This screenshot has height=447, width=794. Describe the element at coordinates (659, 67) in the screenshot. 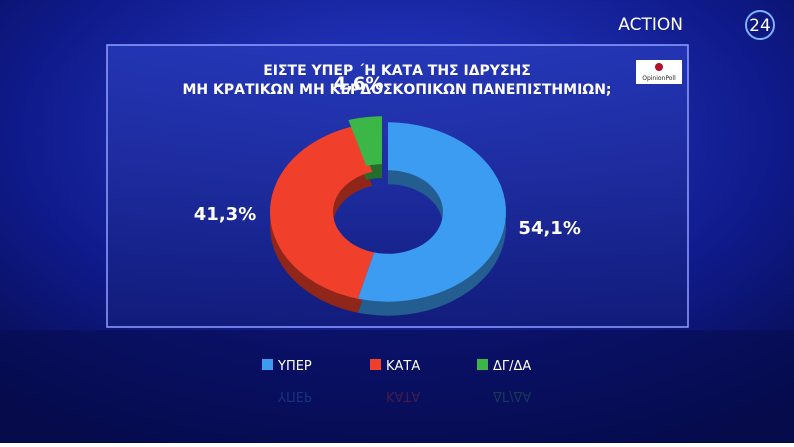

I see `source-dot` at that location.